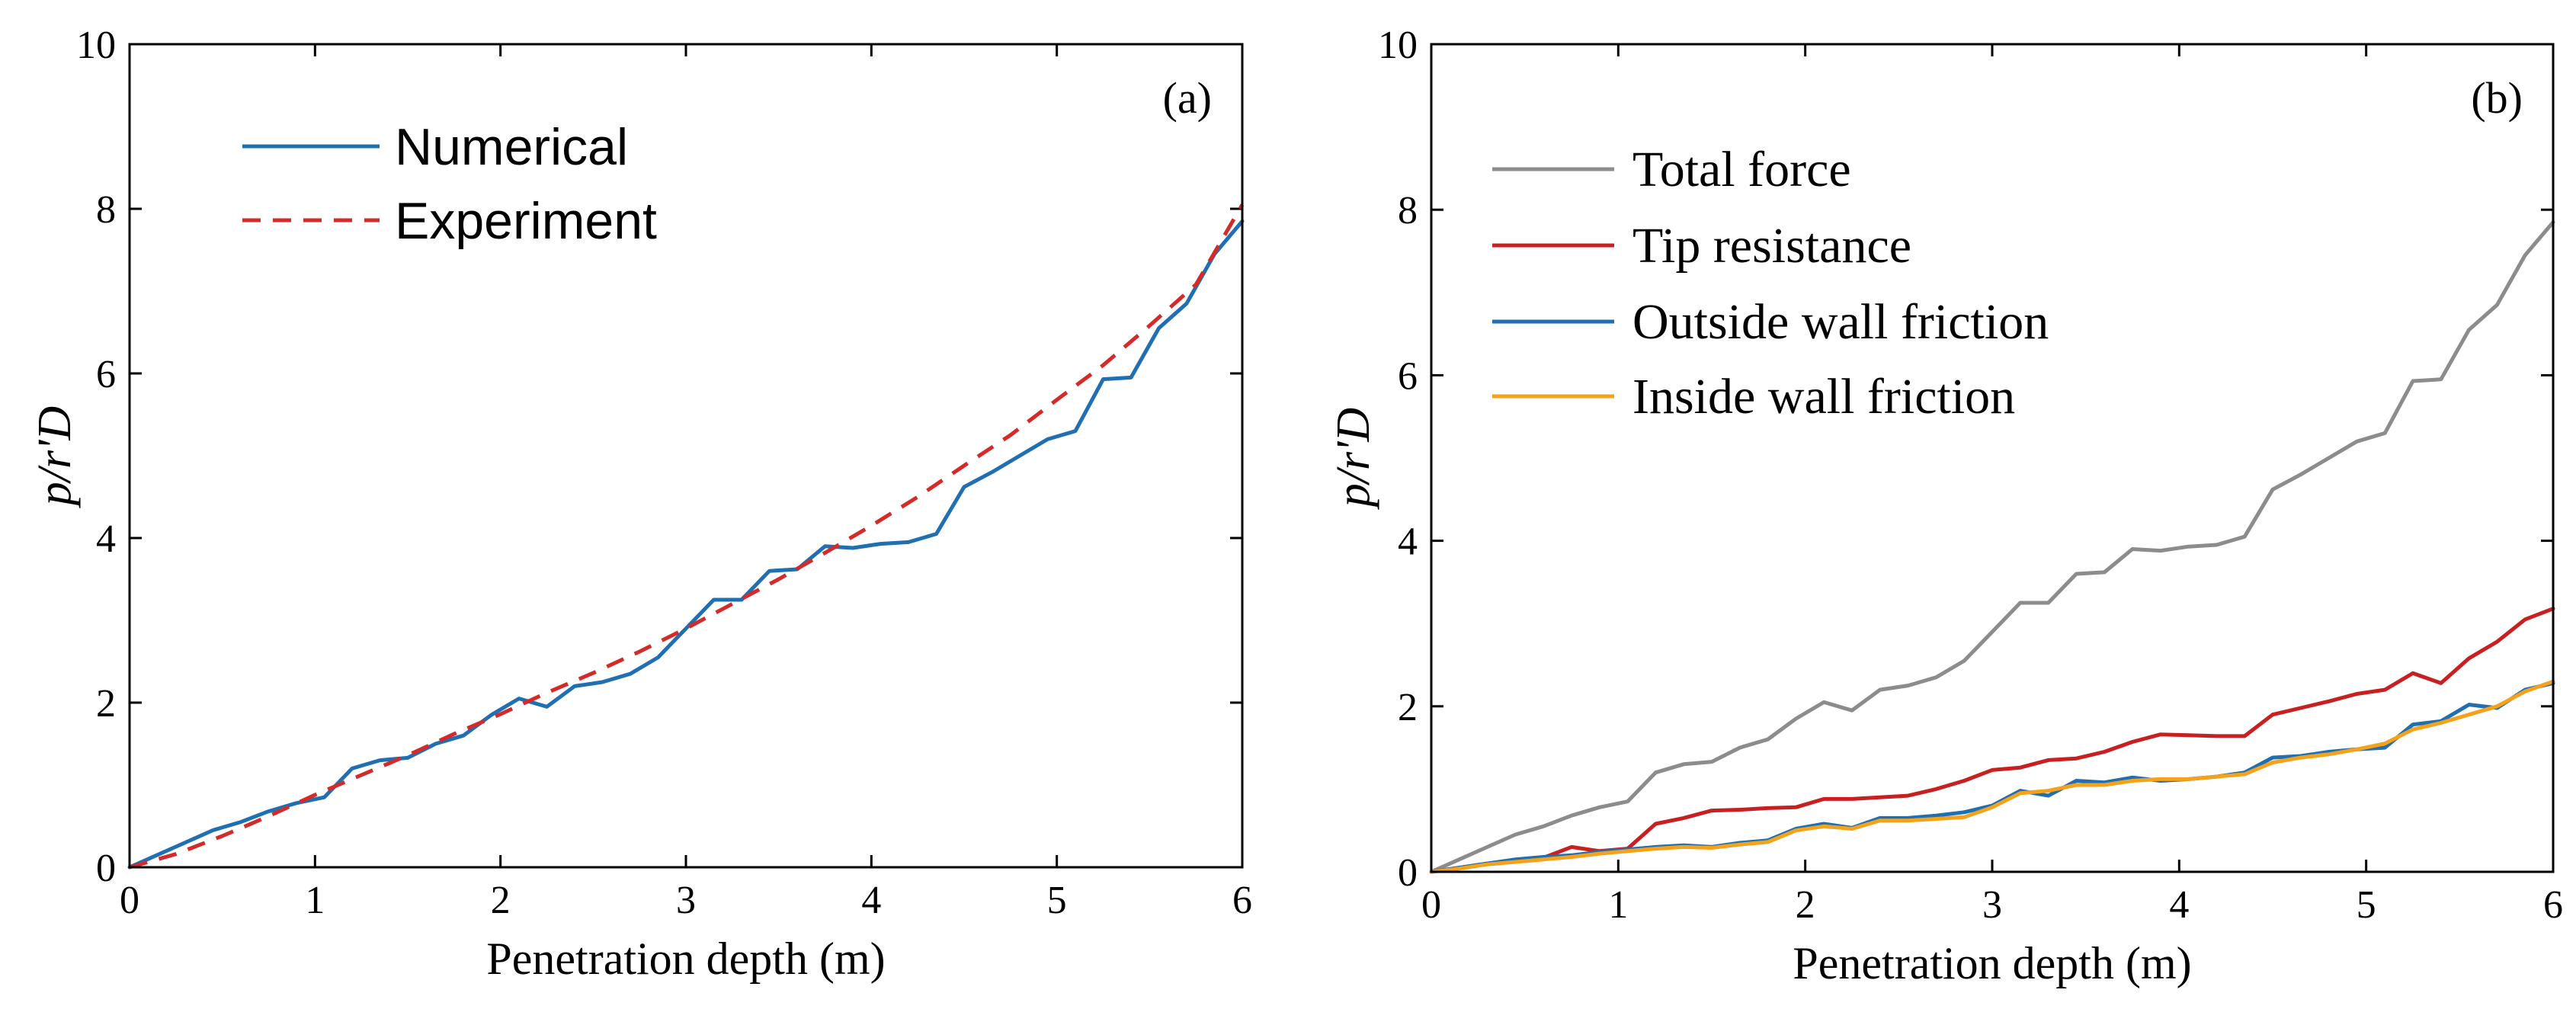  I want to click on legend-label-inside-wall-friction: Inside wall friction, so click(1823, 396).